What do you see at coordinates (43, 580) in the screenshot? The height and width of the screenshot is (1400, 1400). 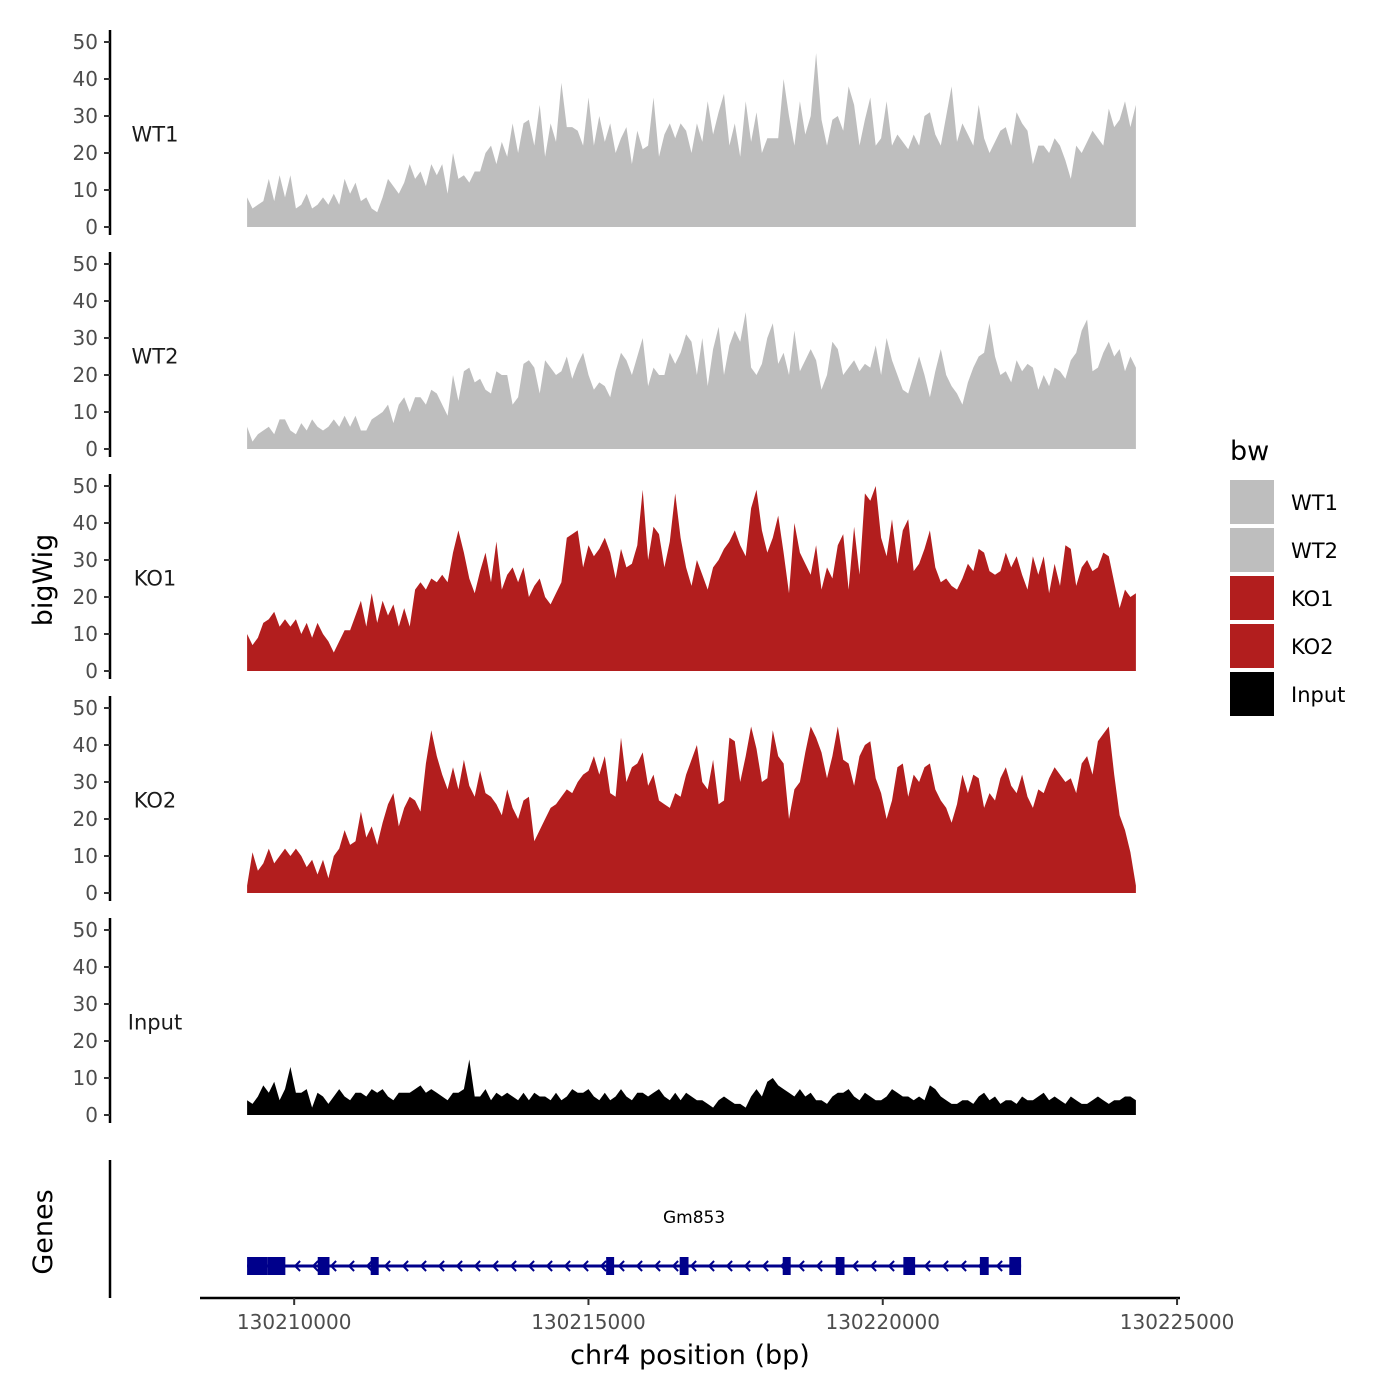 I see `y-axis-title: bigWig` at bounding box center [43, 580].